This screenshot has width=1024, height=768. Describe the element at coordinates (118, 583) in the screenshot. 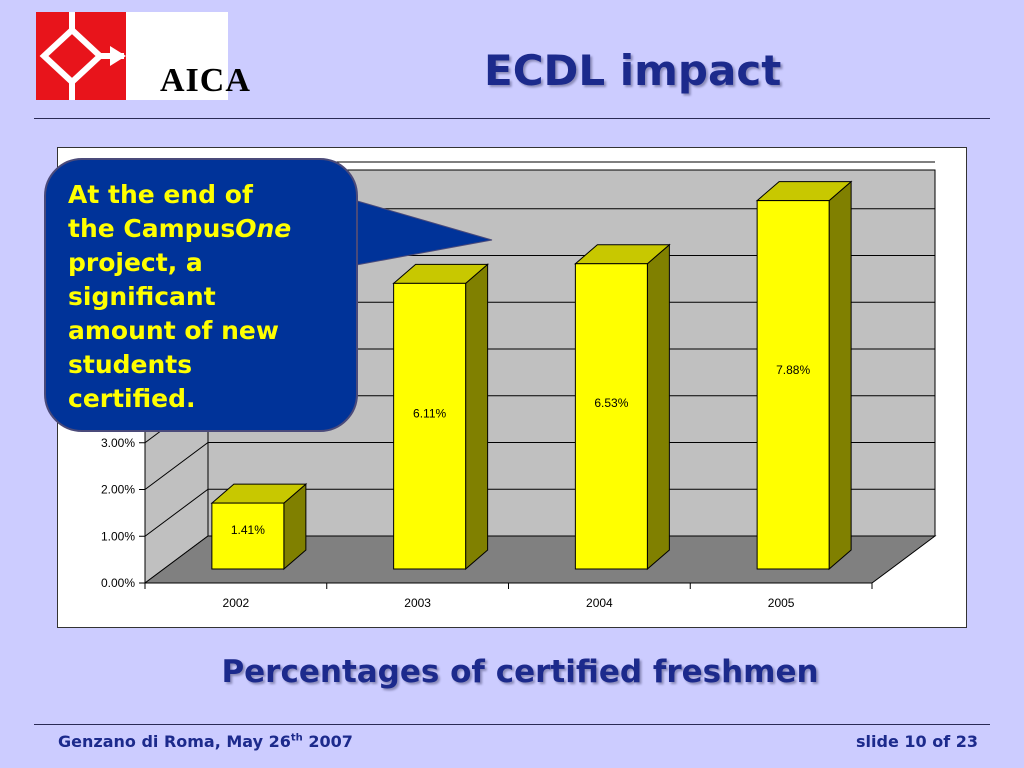

I see `y-tick-label: 0.00%` at that location.